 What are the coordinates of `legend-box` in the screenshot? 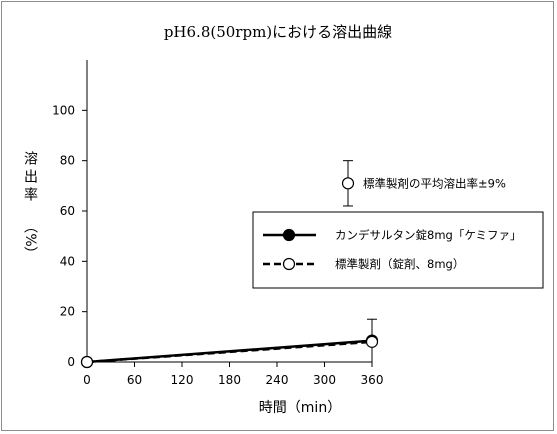 It's located at (398, 250).